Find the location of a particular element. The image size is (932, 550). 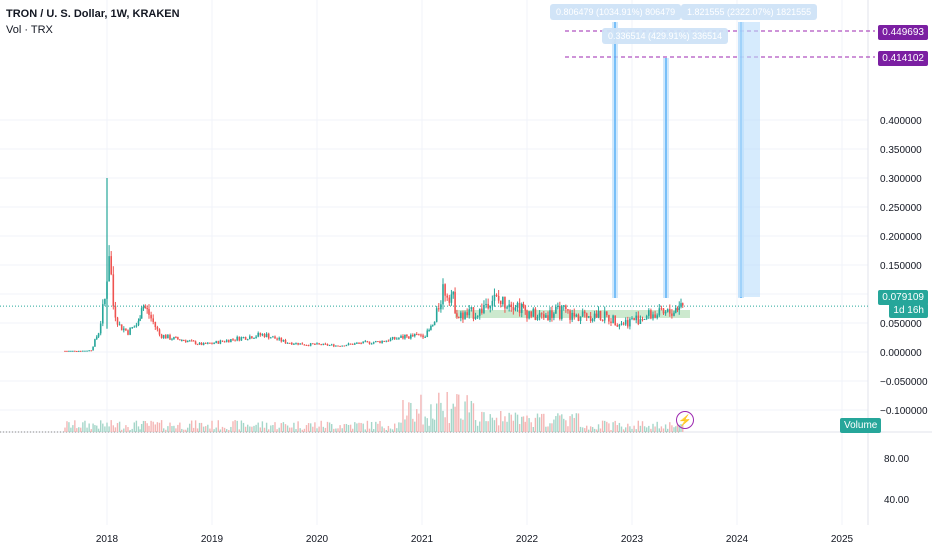

y-tick-label: 0.400000 is located at coordinates (901, 121).